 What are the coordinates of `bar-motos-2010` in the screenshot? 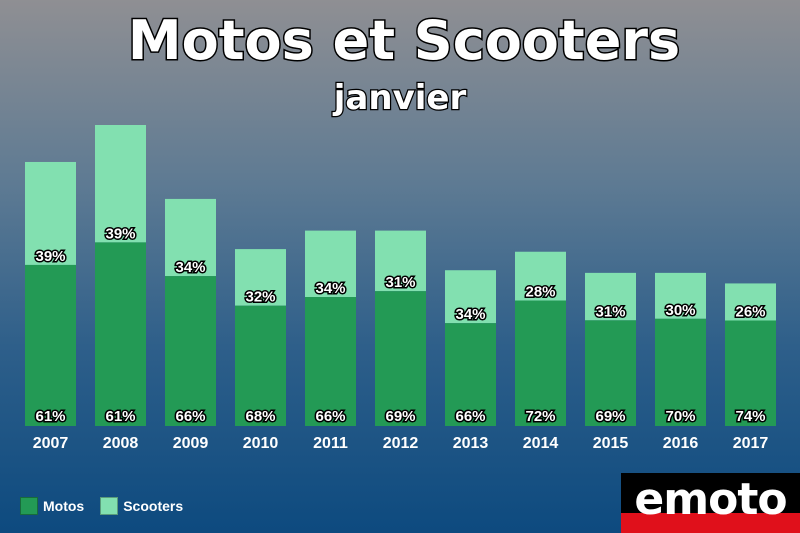 It's located at (260, 365).